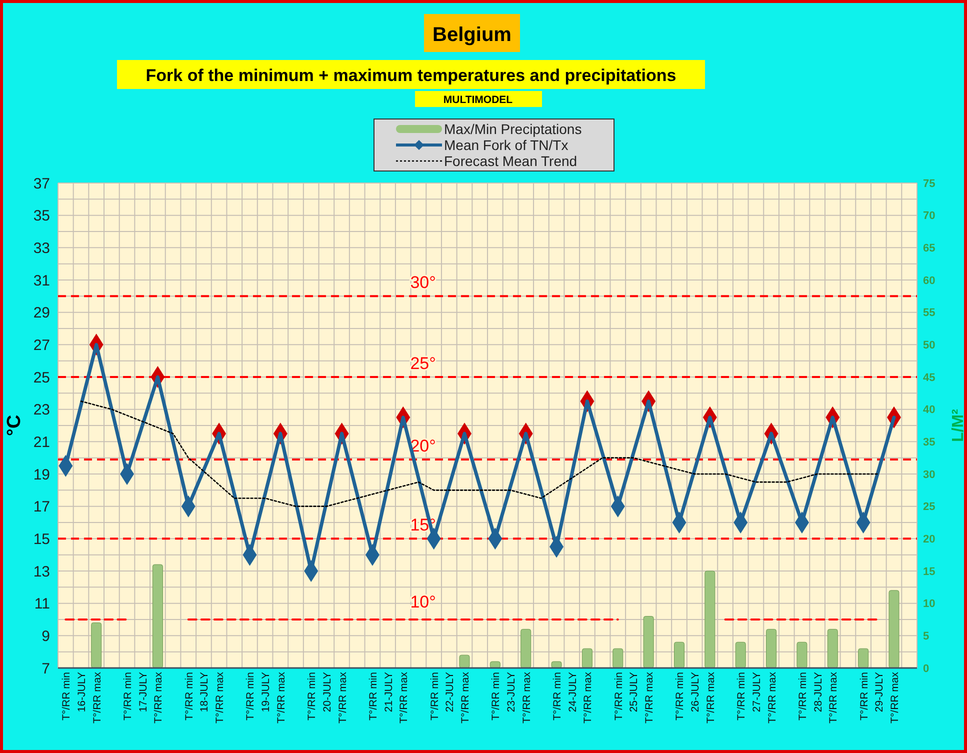 The width and height of the screenshot is (967, 753). What do you see at coordinates (450, 692) in the screenshot?
I see `x-tick-label: 22-JULY` at bounding box center [450, 692].